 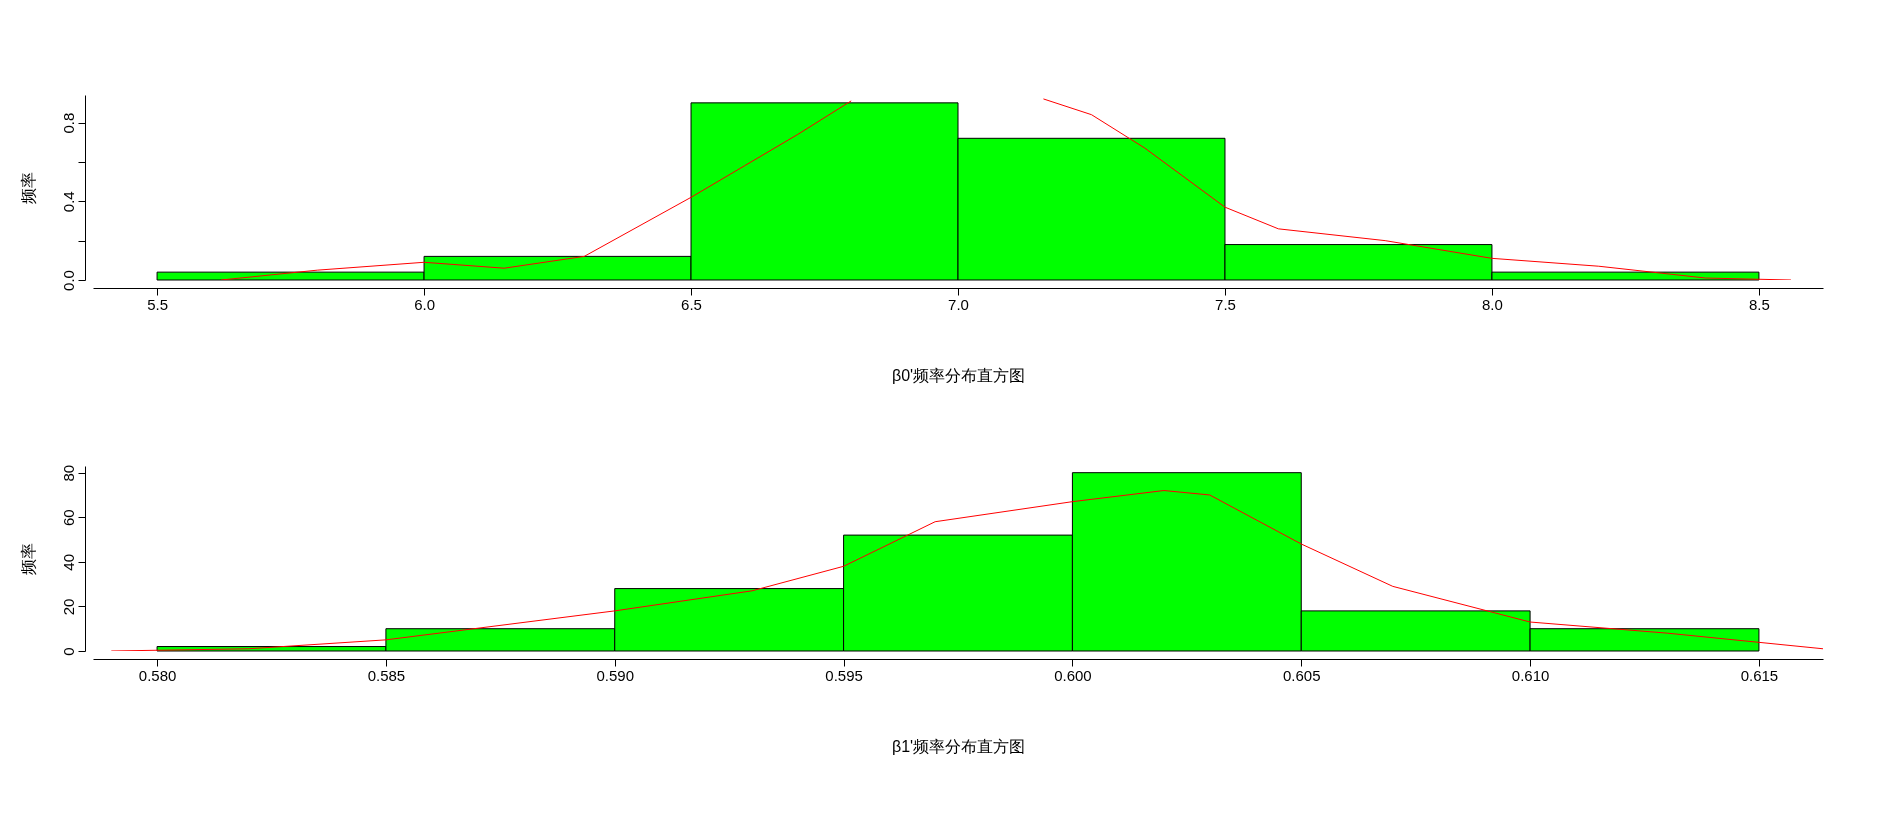 What do you see at coordinates (68, 651) in the screenshot?
I see `y-tick-label: 0` at bounding box center [68, 651].